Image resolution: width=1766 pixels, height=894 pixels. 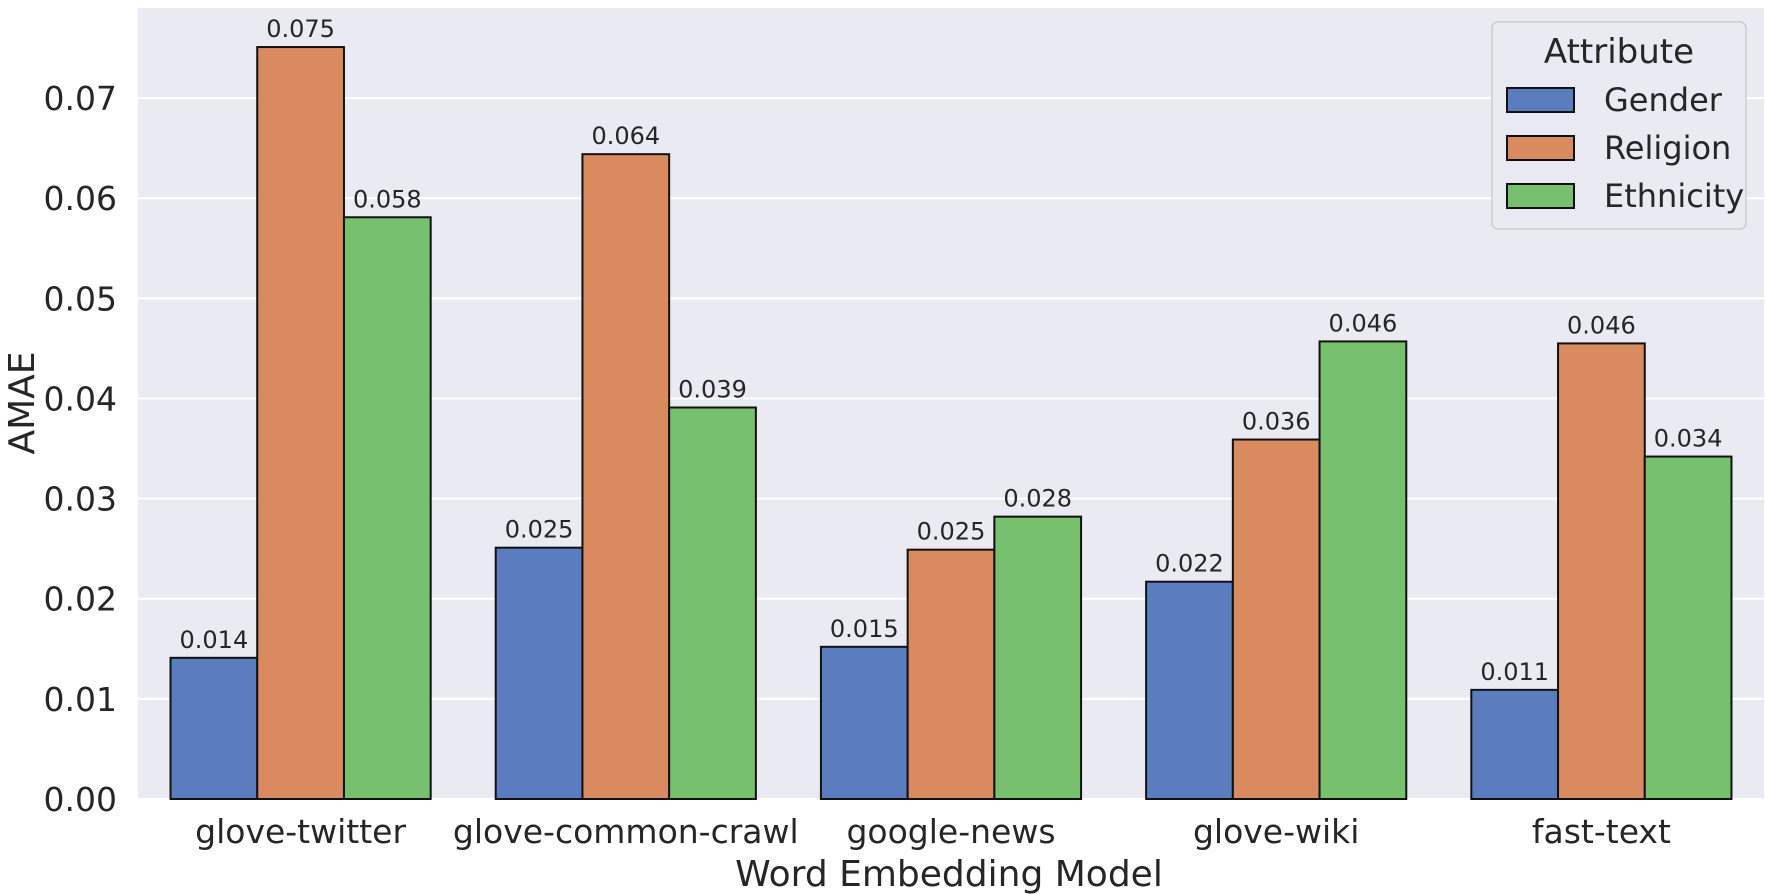 I want to click on bar-value-label: 0.011, so click(x=1514, y=672).